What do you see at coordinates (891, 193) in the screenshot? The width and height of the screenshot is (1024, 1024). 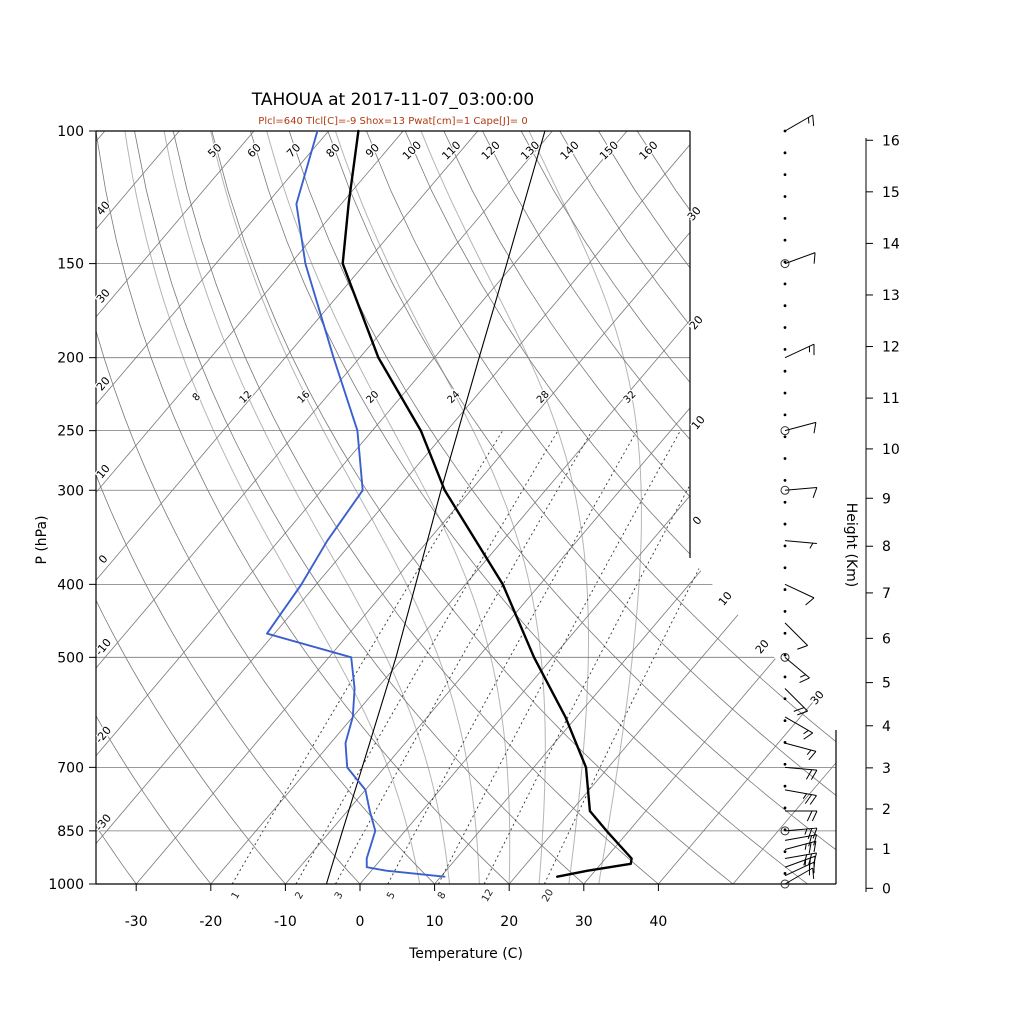 I see `svg-text: 15` at bounding box center [891, 193].